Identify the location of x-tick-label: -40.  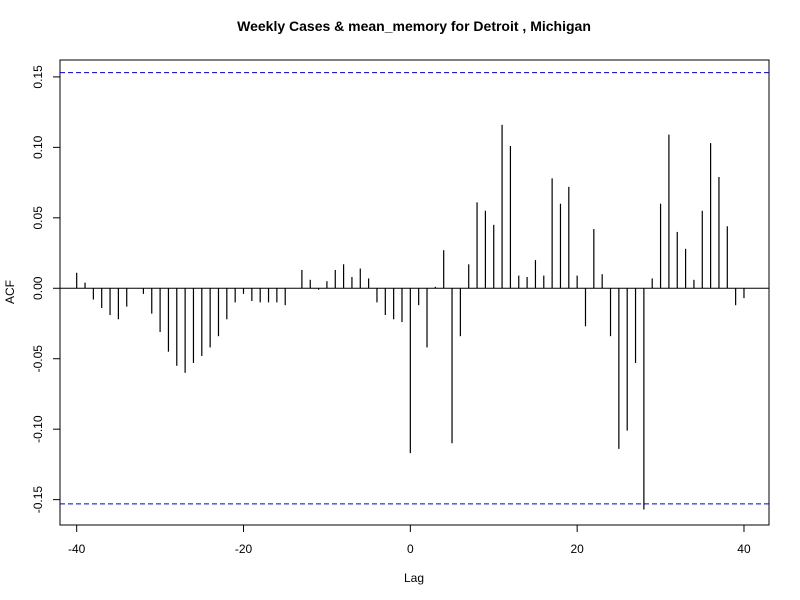
(77, 549).